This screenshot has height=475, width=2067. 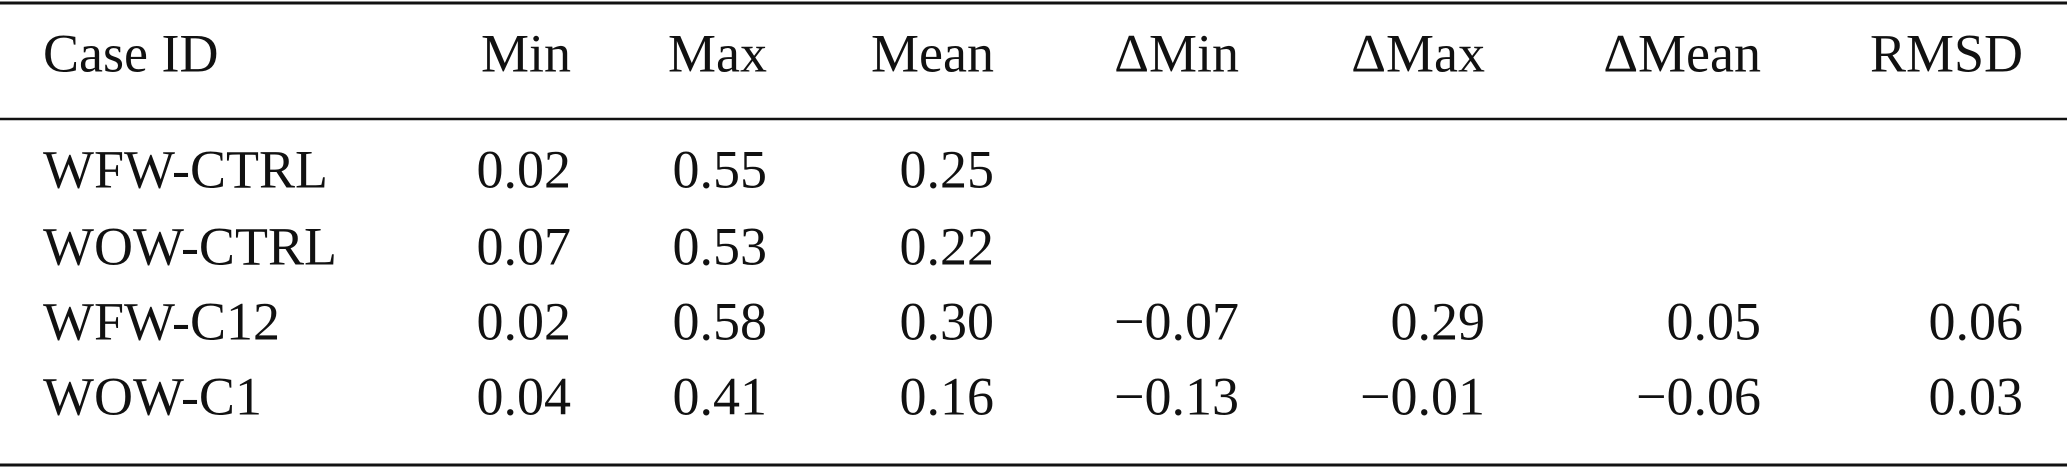 What do you see at coordinates (152, 396) in the screenshot?
I see `cell: WOW-C1` at bounding box center [152, 396].